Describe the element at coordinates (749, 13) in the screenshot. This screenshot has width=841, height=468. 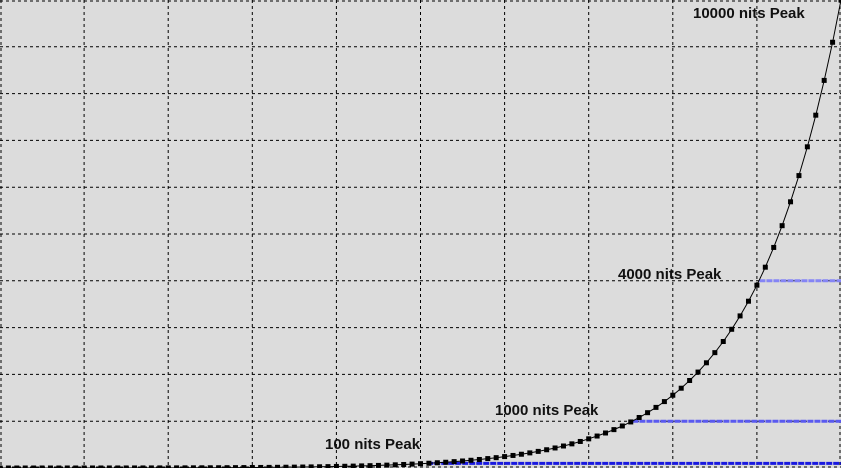
I see `label-10000-nits: 10000 nits Peak` at that location.